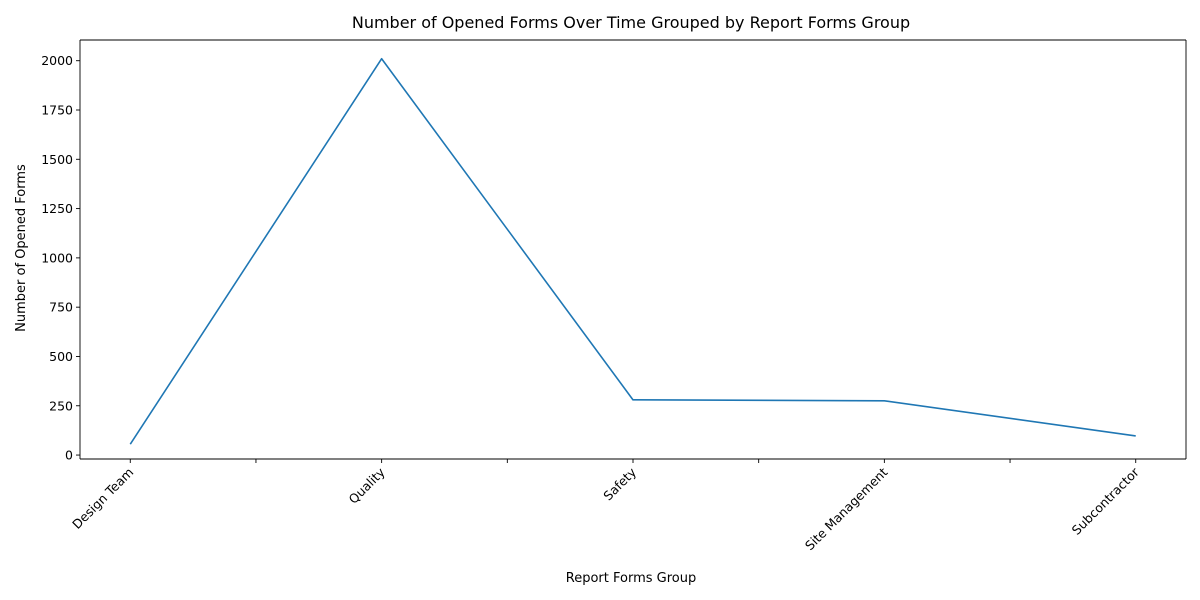 The width and height of the screenshot is (1200, 600). What do you see at coordinates (631, 578) in the screenshot?
I see `x-axis-label: Report Forms Group` at bounding box center [631, 578].